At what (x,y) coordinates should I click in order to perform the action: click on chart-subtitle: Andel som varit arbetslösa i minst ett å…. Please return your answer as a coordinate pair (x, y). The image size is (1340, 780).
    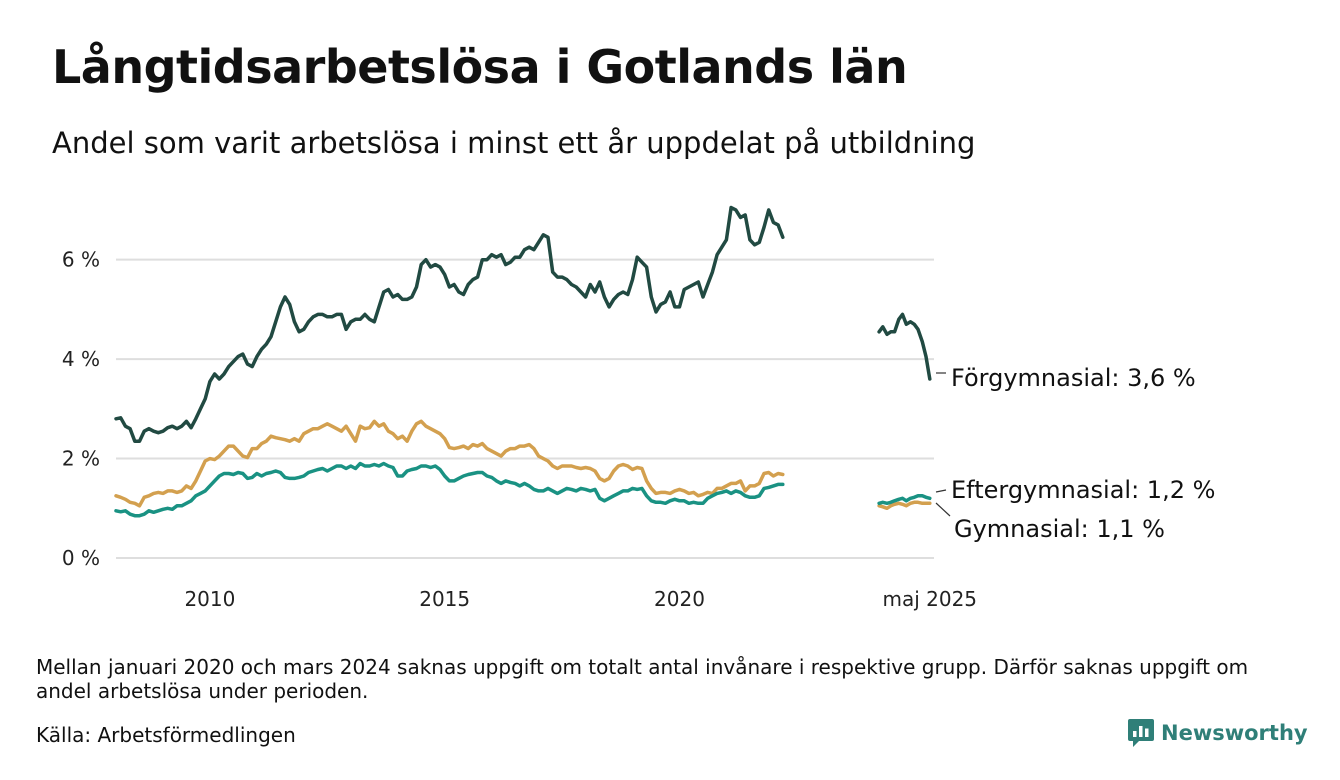
    Looking at the image, I should click on (514, 143).